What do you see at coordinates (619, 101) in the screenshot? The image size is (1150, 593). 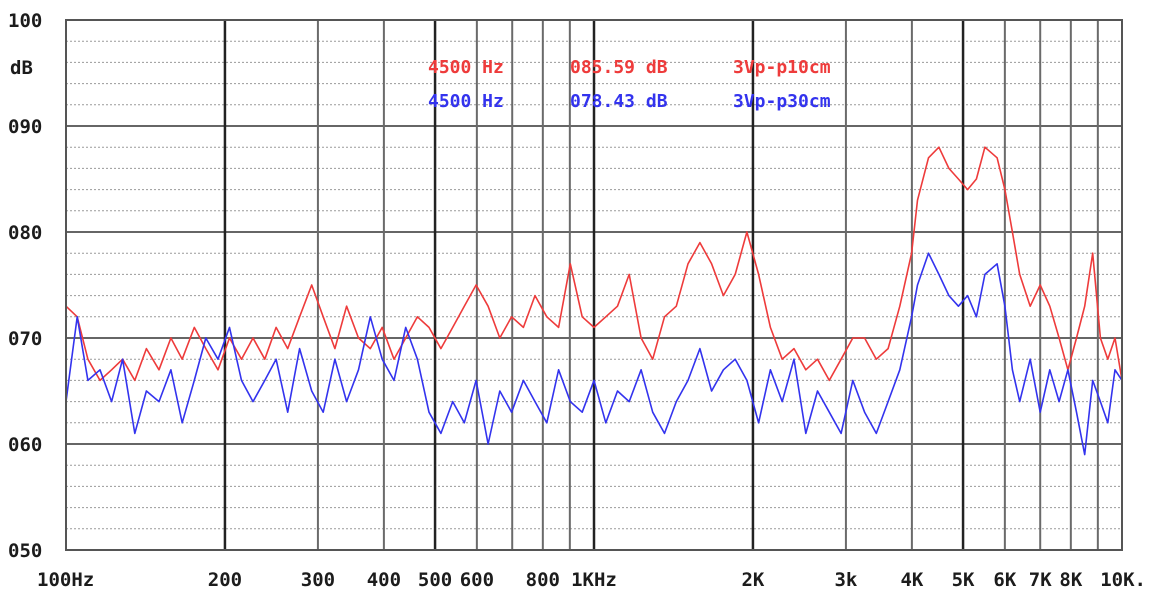 I see `legend-level: 078.43 dB` at bounding box center [619, 101].